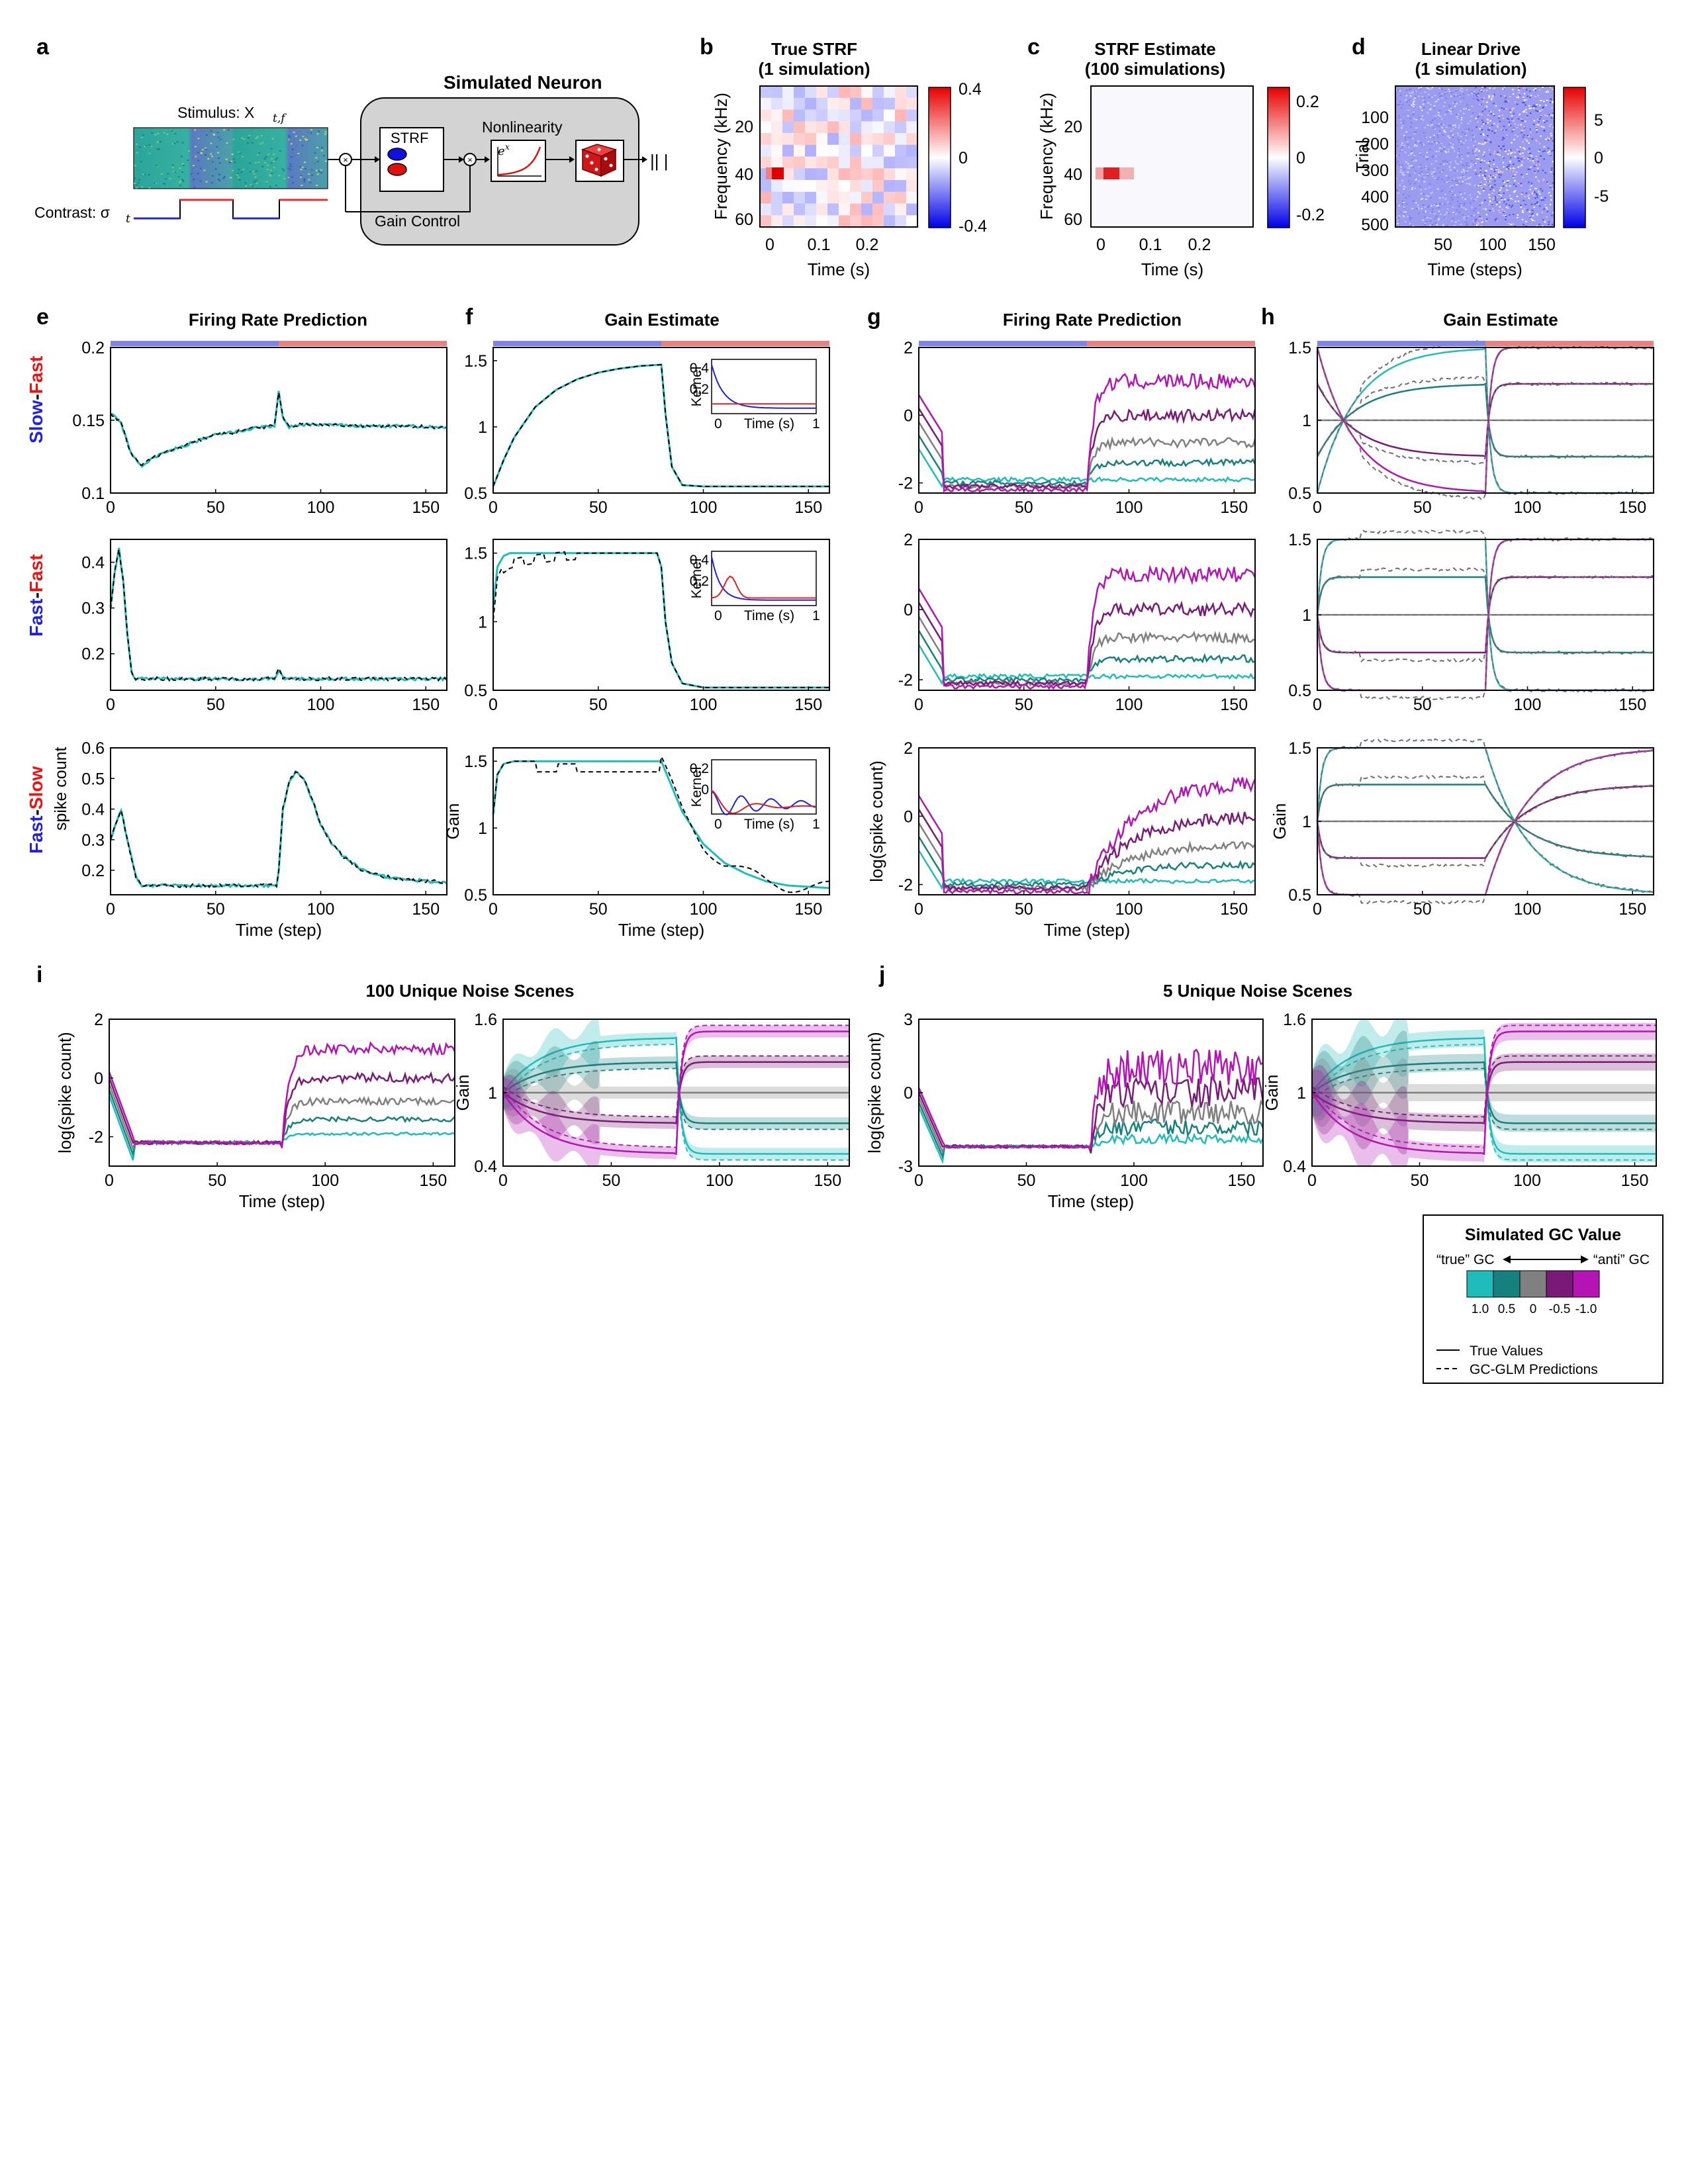 The height and width of the screenshot is (2184, 1688). What do you see at coordinates (1528, 705) in the screenshot?
I see `h-xtick: 100` at bounding box center [1528, 705].